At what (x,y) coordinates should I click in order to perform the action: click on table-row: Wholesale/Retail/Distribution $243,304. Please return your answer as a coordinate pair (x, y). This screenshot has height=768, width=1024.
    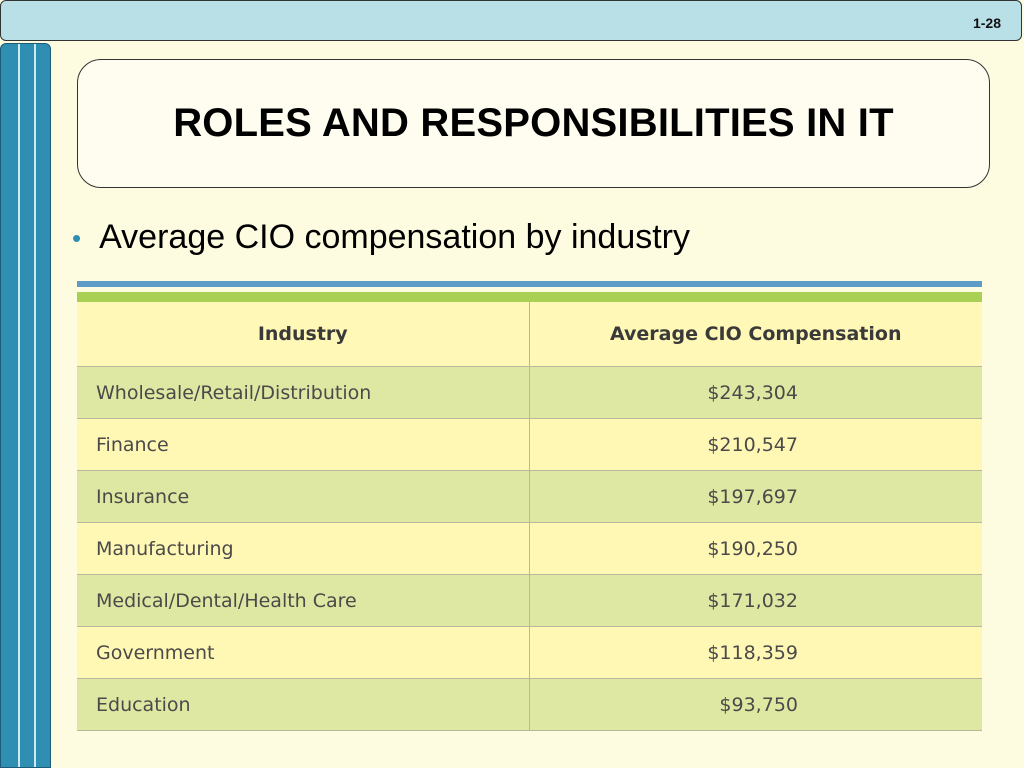
    Looking at the image, I should click on (529, 392).